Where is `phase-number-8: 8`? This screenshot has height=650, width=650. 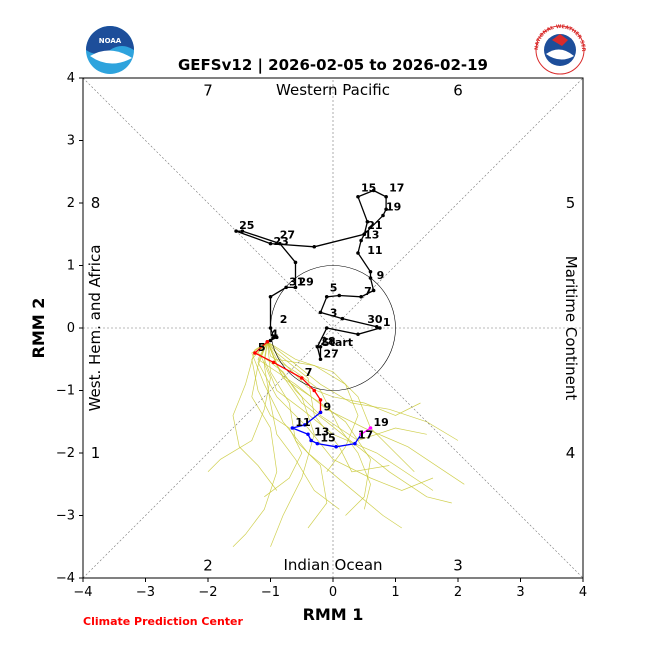 phase-number-8: 8 is located at coordinates (96, 203).